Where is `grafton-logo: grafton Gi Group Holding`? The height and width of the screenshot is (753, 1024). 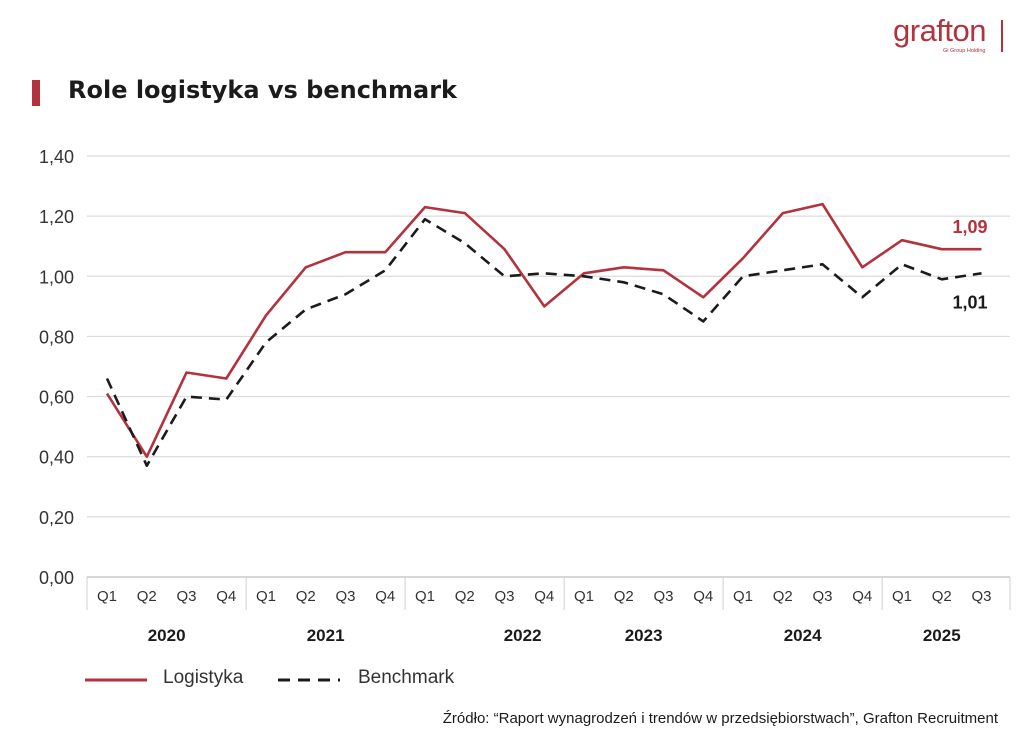 grafton-logo: grafton Gi Group Holding is located at coordinates (949, 36).